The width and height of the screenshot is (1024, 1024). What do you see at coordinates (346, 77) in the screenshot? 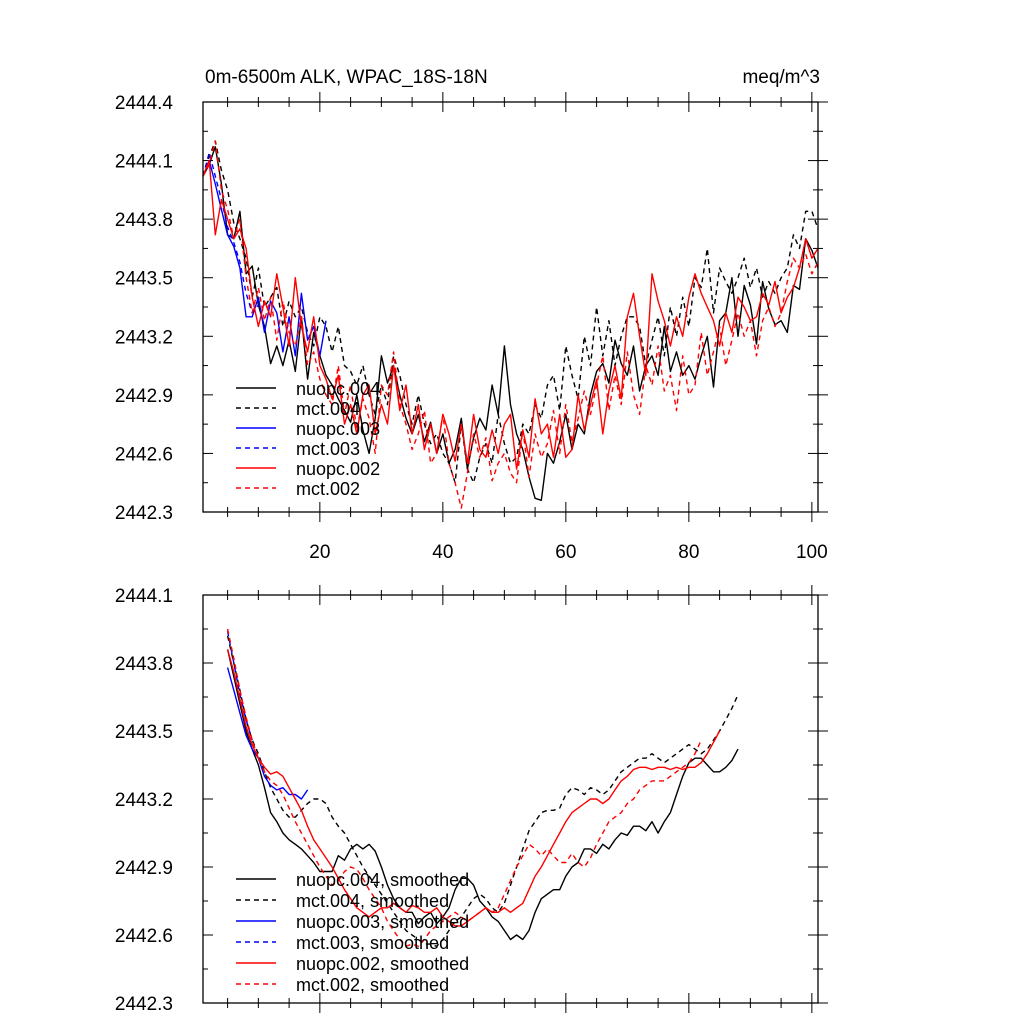
I see `top-panel-title: 0m-6500m ALK, WPAC_18S-18N` at bounding box center [346, 77].